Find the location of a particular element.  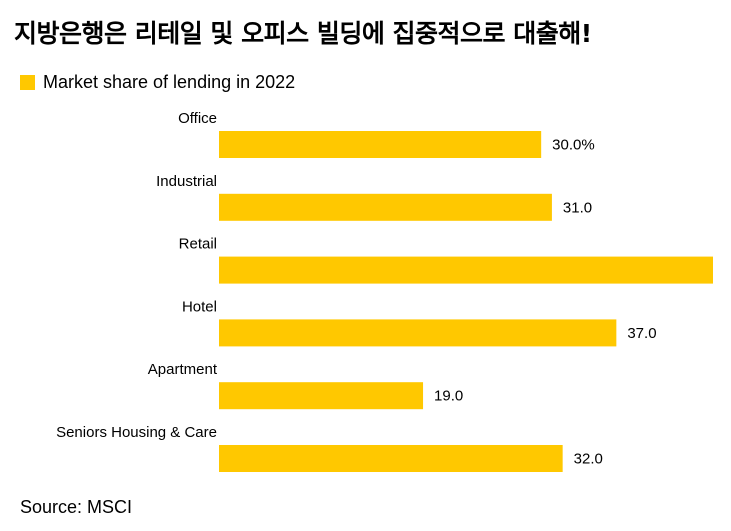

category-label: Office is located at coordinates (197, 118).